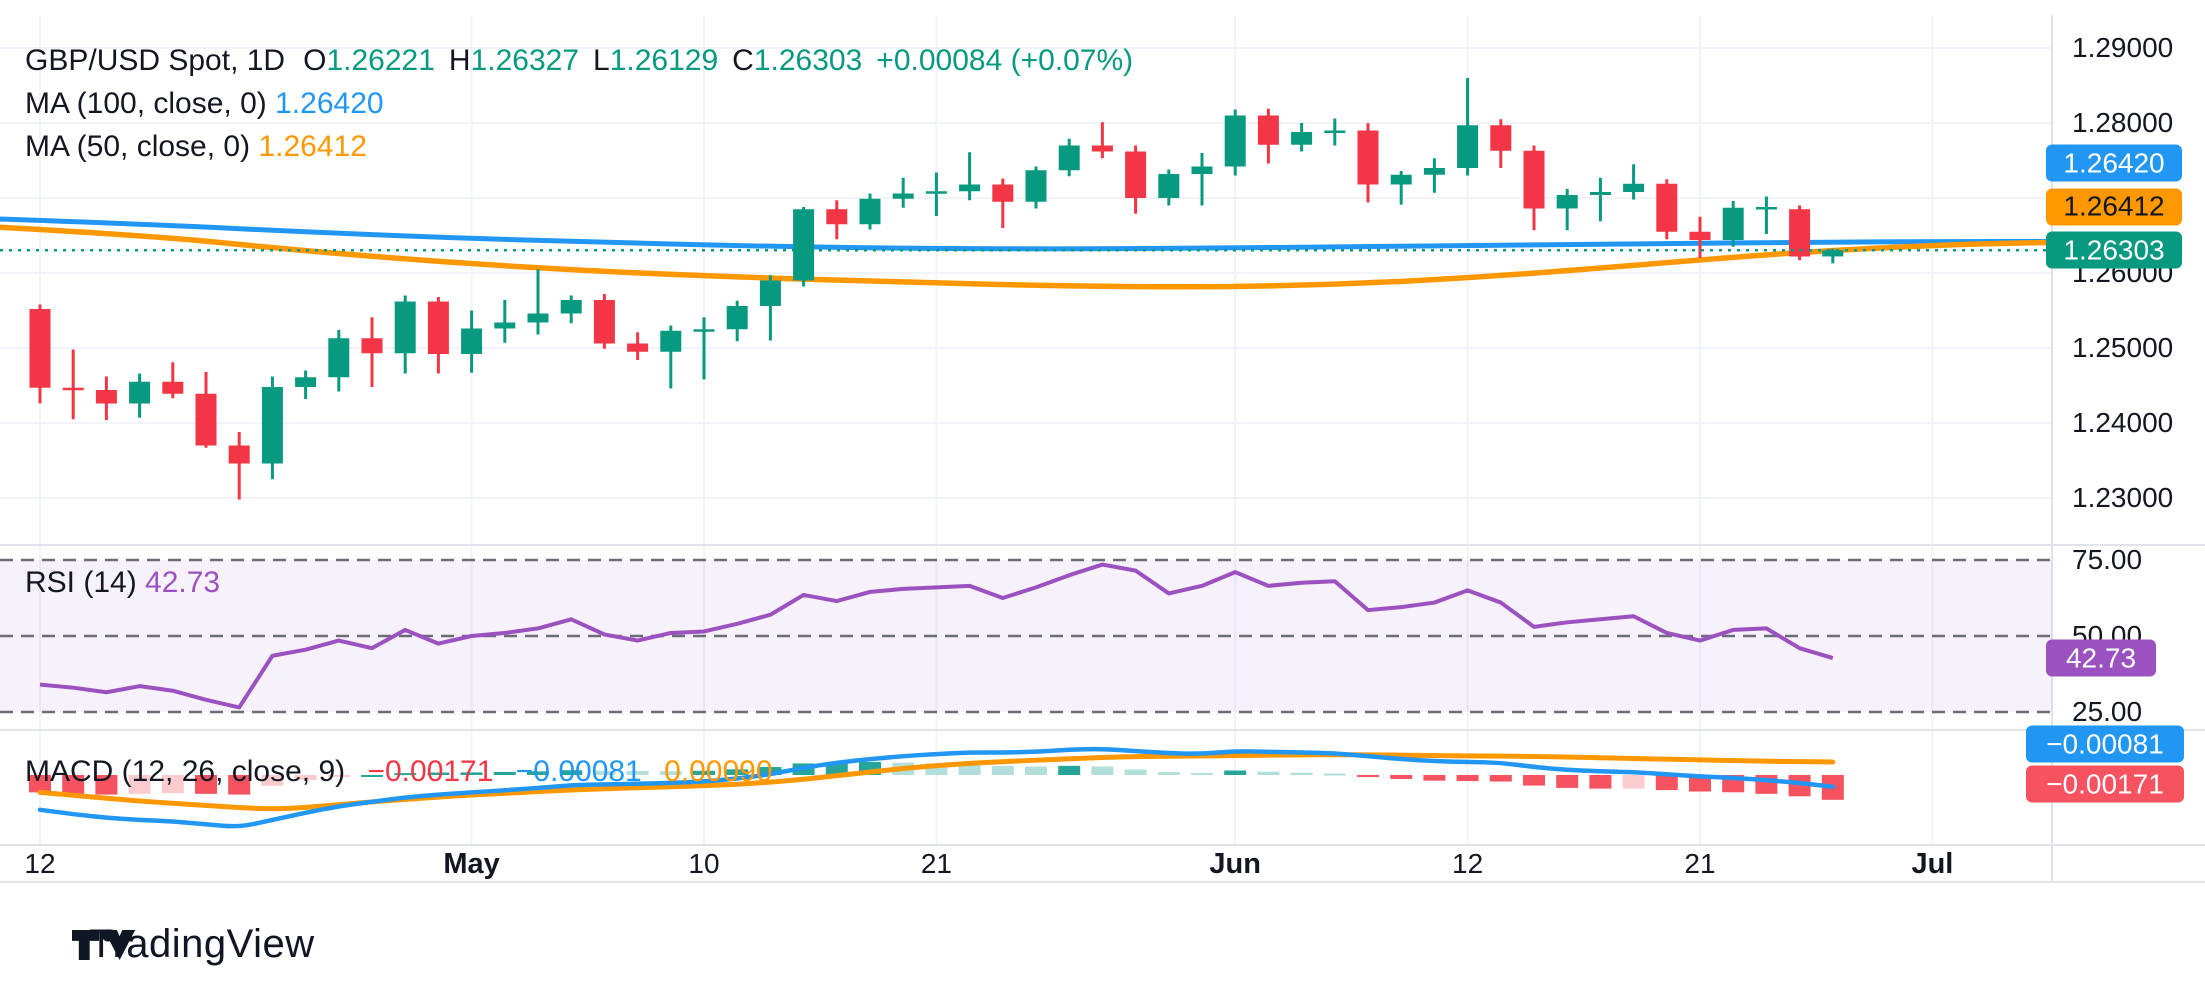 The height and width of the screenshot is (987, 2205). I want to click on low-value: 1.26129, so click(664, 60).